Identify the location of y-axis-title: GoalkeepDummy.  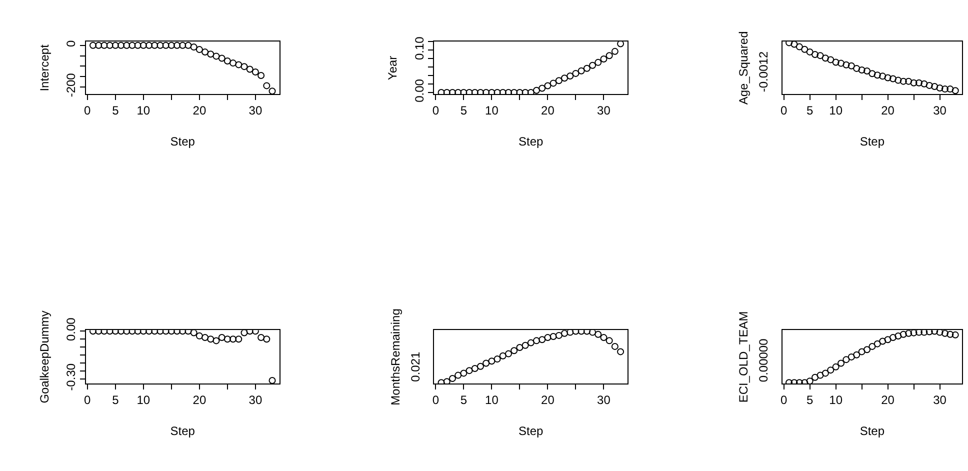
(44, 357).